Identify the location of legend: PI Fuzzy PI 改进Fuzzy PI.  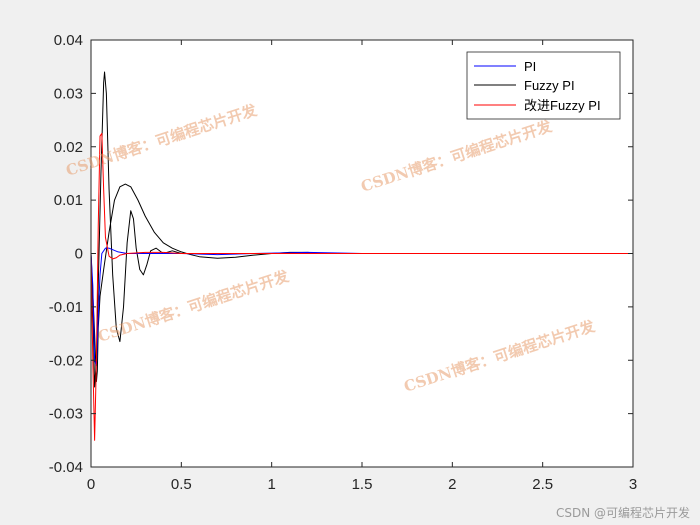
(543, 85).